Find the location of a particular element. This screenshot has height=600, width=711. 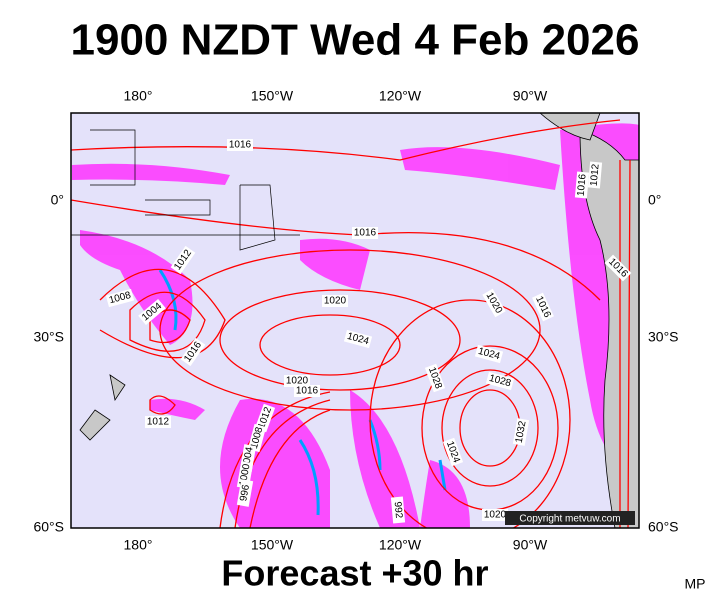

isobar-label-text: 1032 is located at coordinates (521, 432).